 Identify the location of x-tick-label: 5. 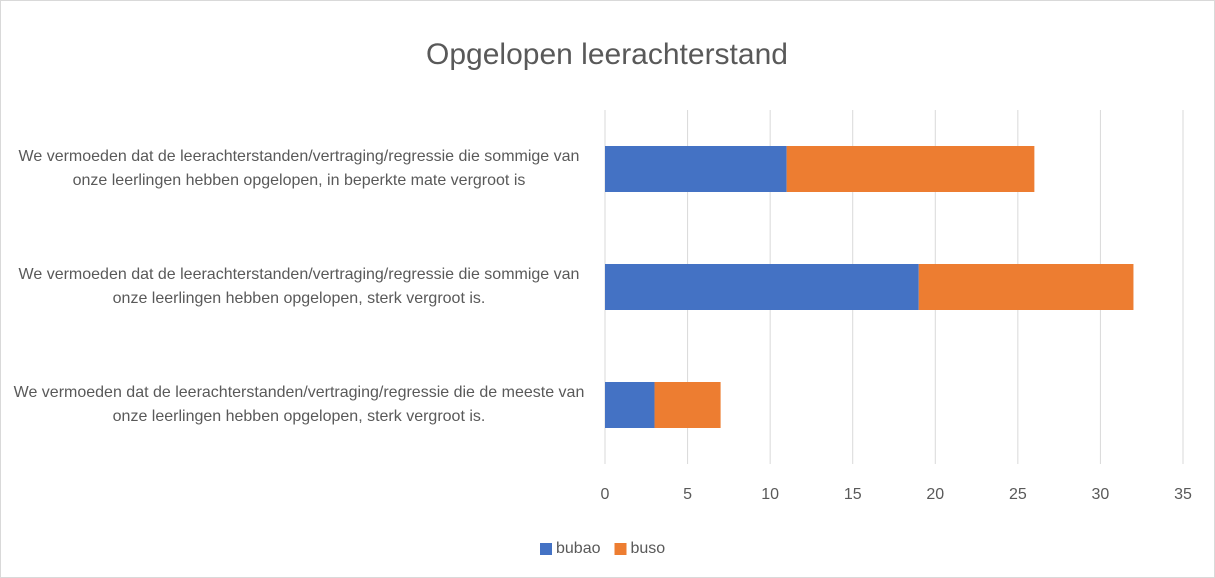
(687, 494).